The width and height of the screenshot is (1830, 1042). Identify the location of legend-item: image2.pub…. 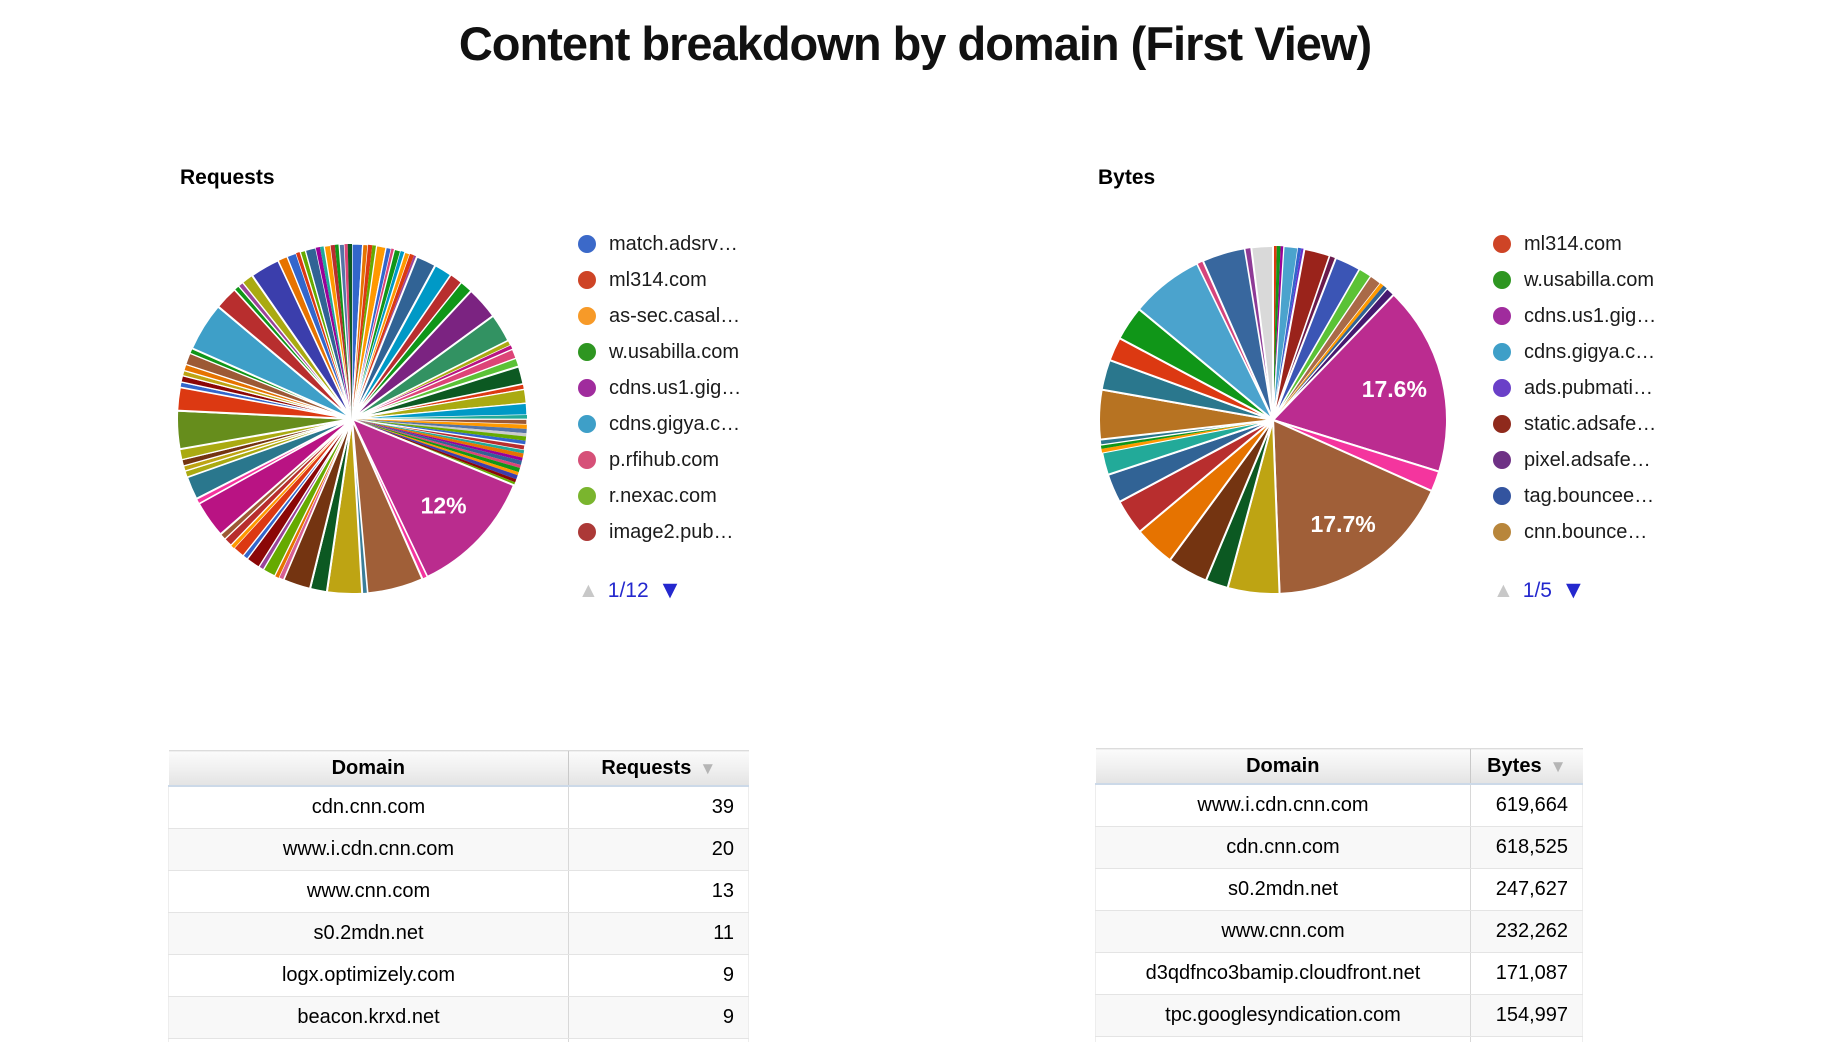
(683, 532).